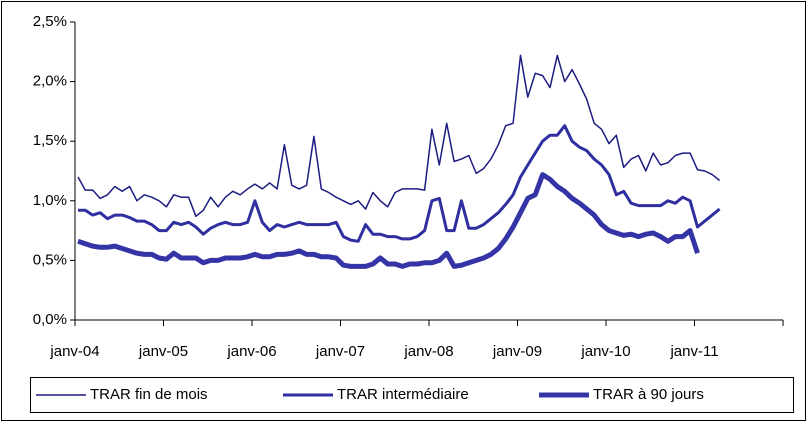  What do you see at coordinates (50, 319) in the screenshot?
I see `y-tick-label: 0,0%` at bounding box center [50, 319].